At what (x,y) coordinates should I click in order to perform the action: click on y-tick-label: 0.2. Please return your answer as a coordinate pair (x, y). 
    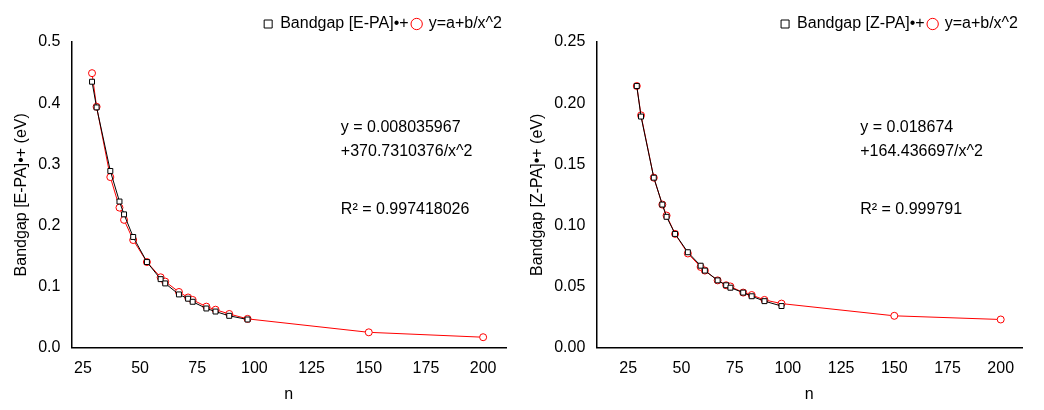
    Looking at the image, I should click on (49, 224).